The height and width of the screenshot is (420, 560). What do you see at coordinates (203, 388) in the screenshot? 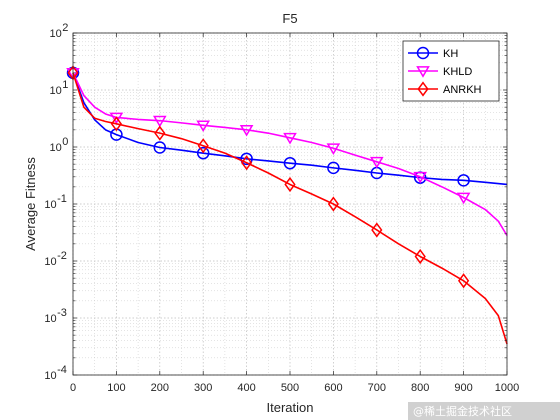
I see `x-tick-label: 300` at bounding box center [203, 388].